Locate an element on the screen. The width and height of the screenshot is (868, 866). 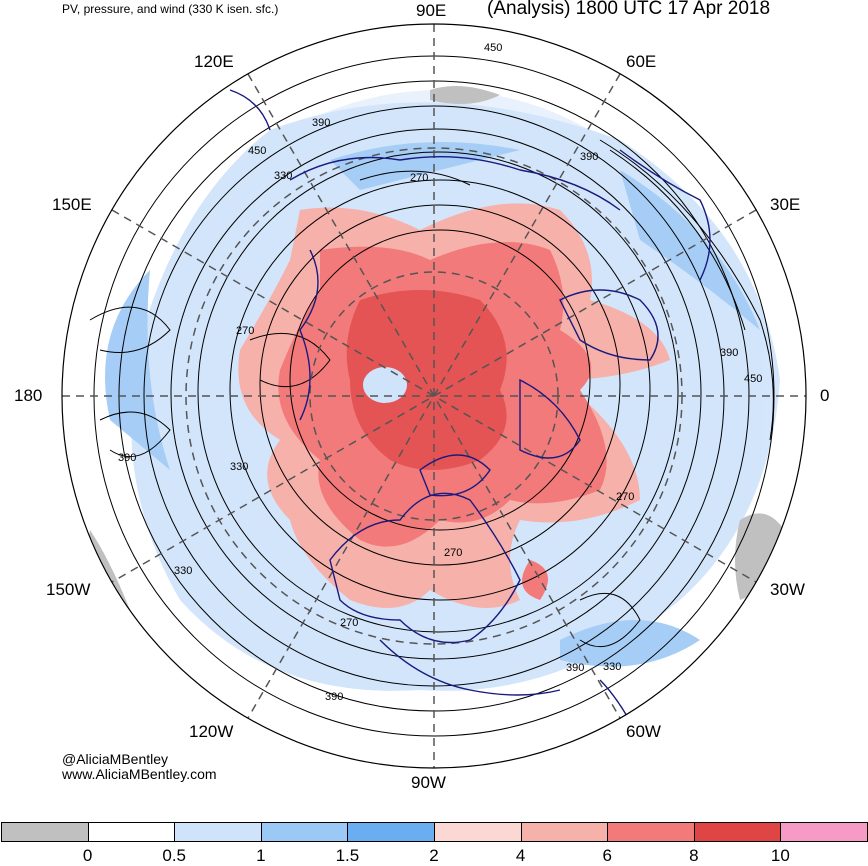
colorbar-tick-label: 1 is located at coordinates (261, 855).